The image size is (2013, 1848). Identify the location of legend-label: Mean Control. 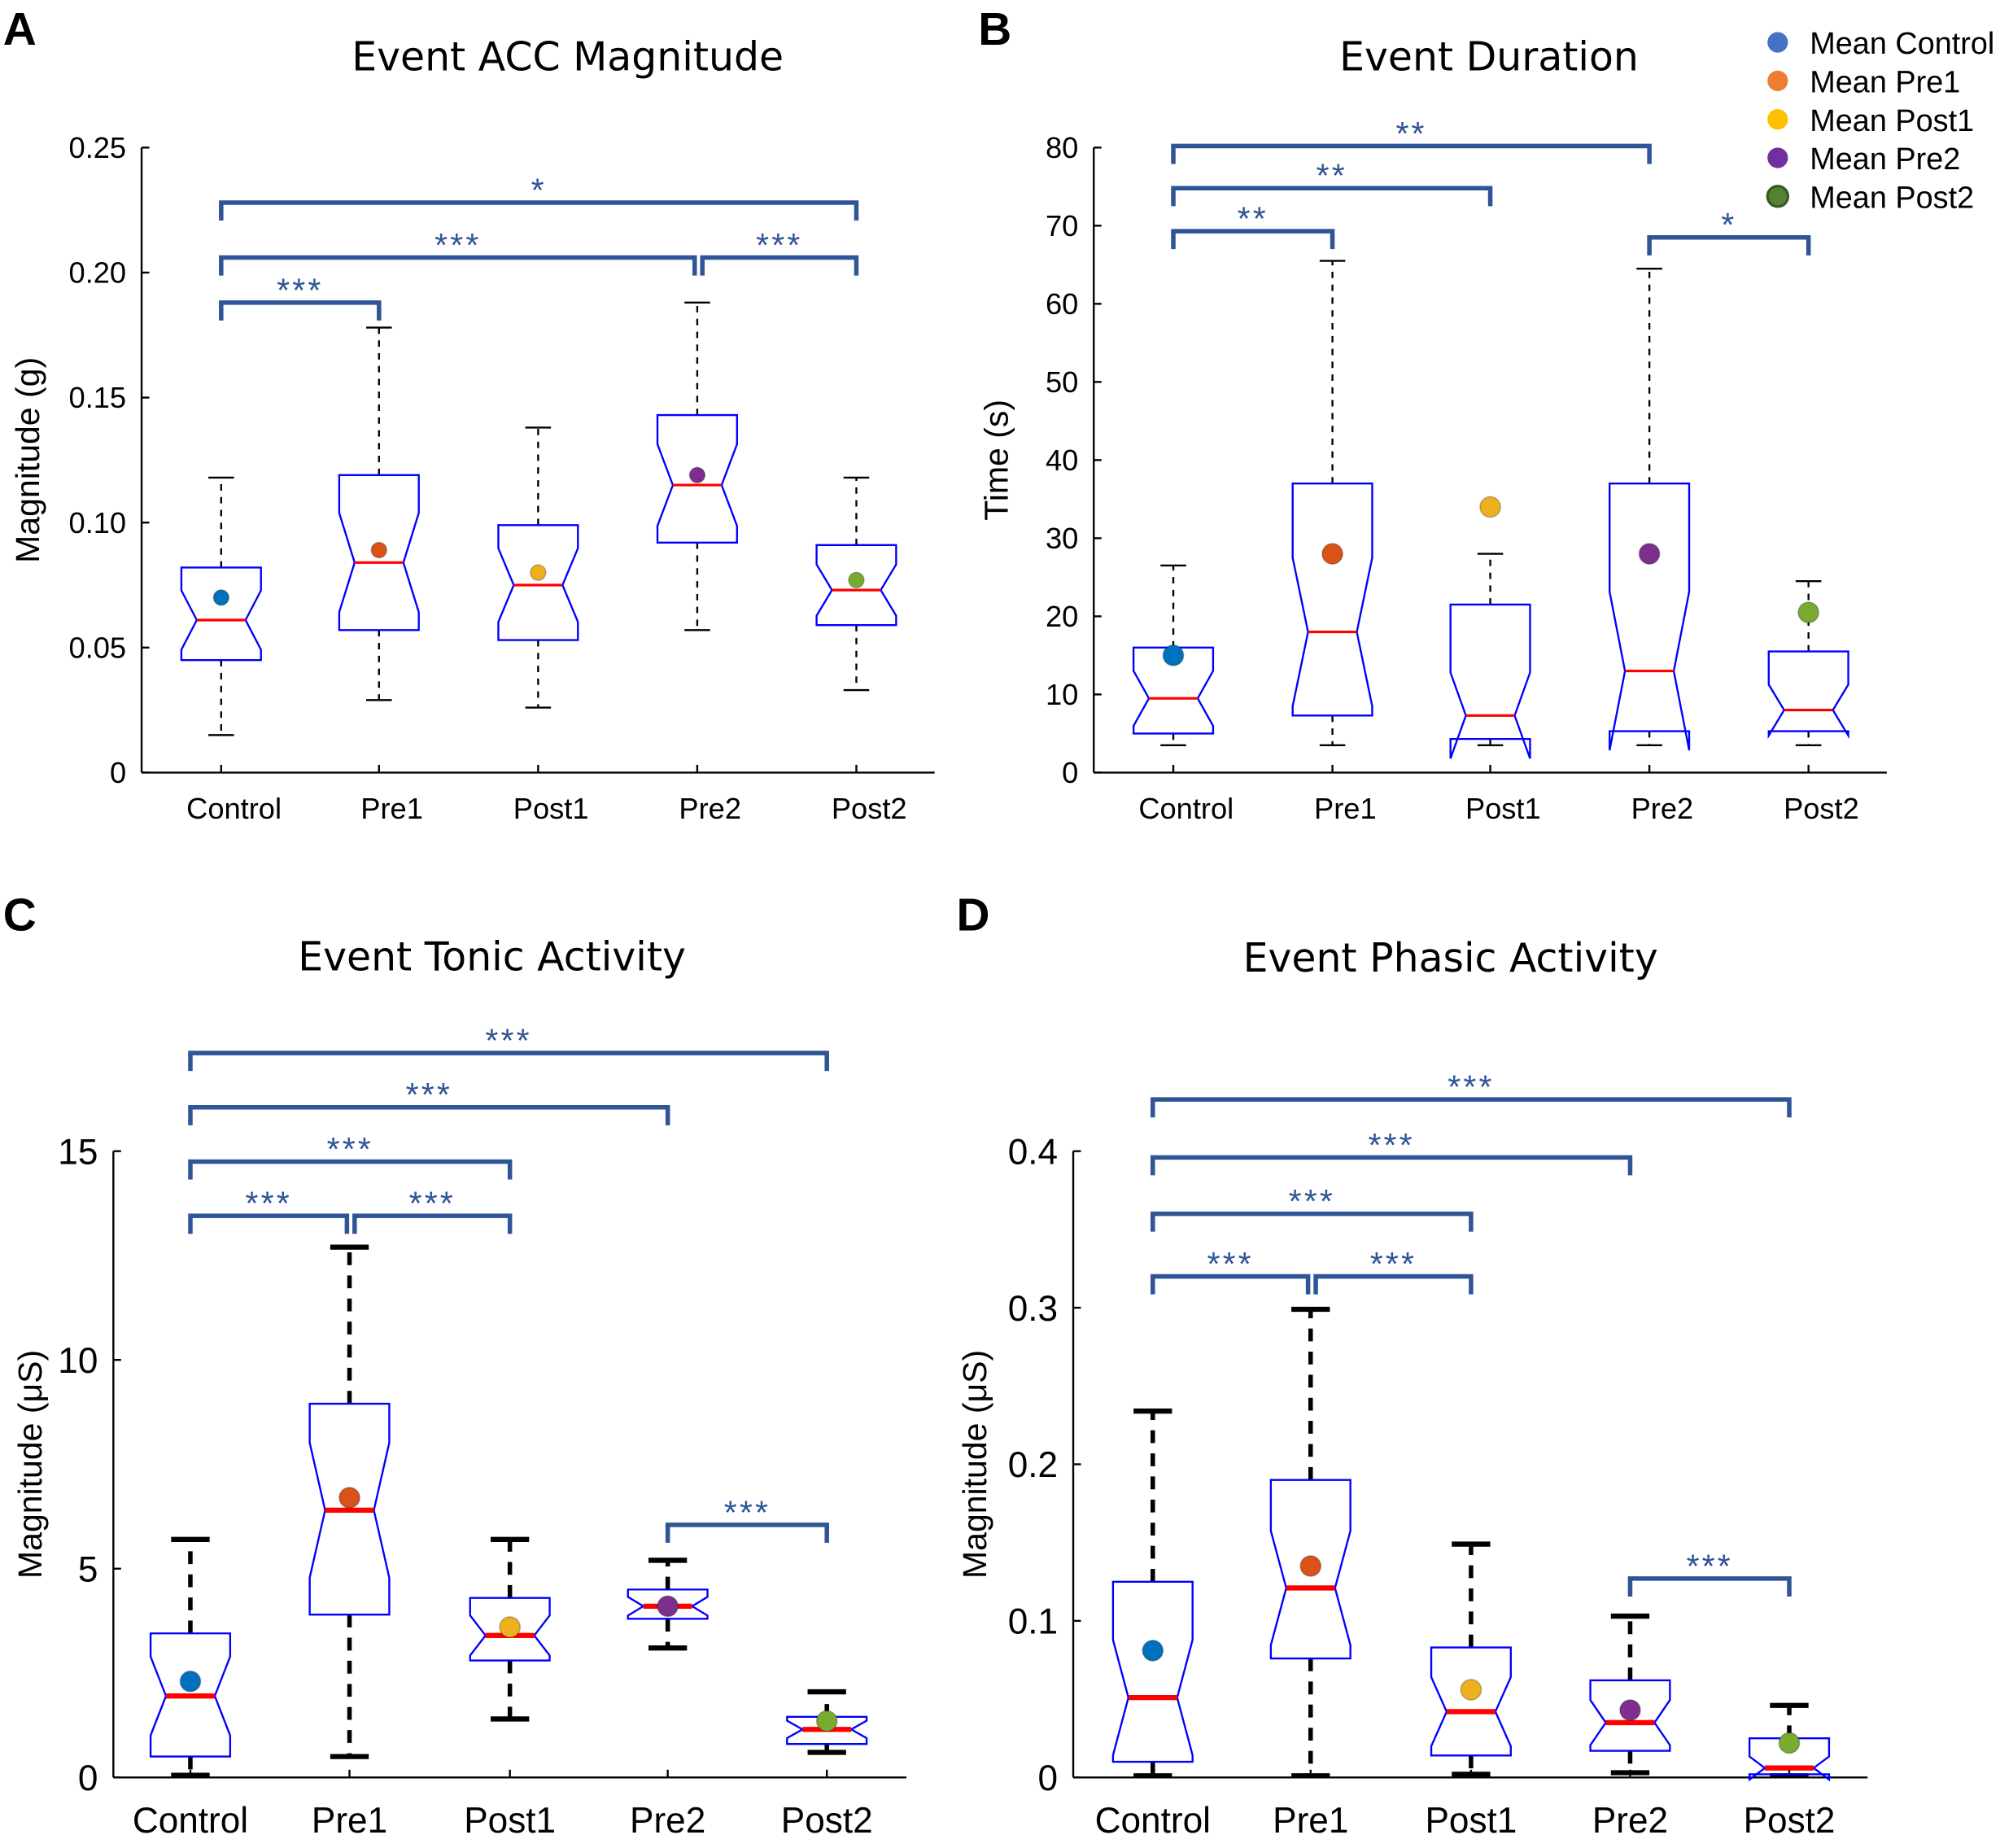
(1902, 44).